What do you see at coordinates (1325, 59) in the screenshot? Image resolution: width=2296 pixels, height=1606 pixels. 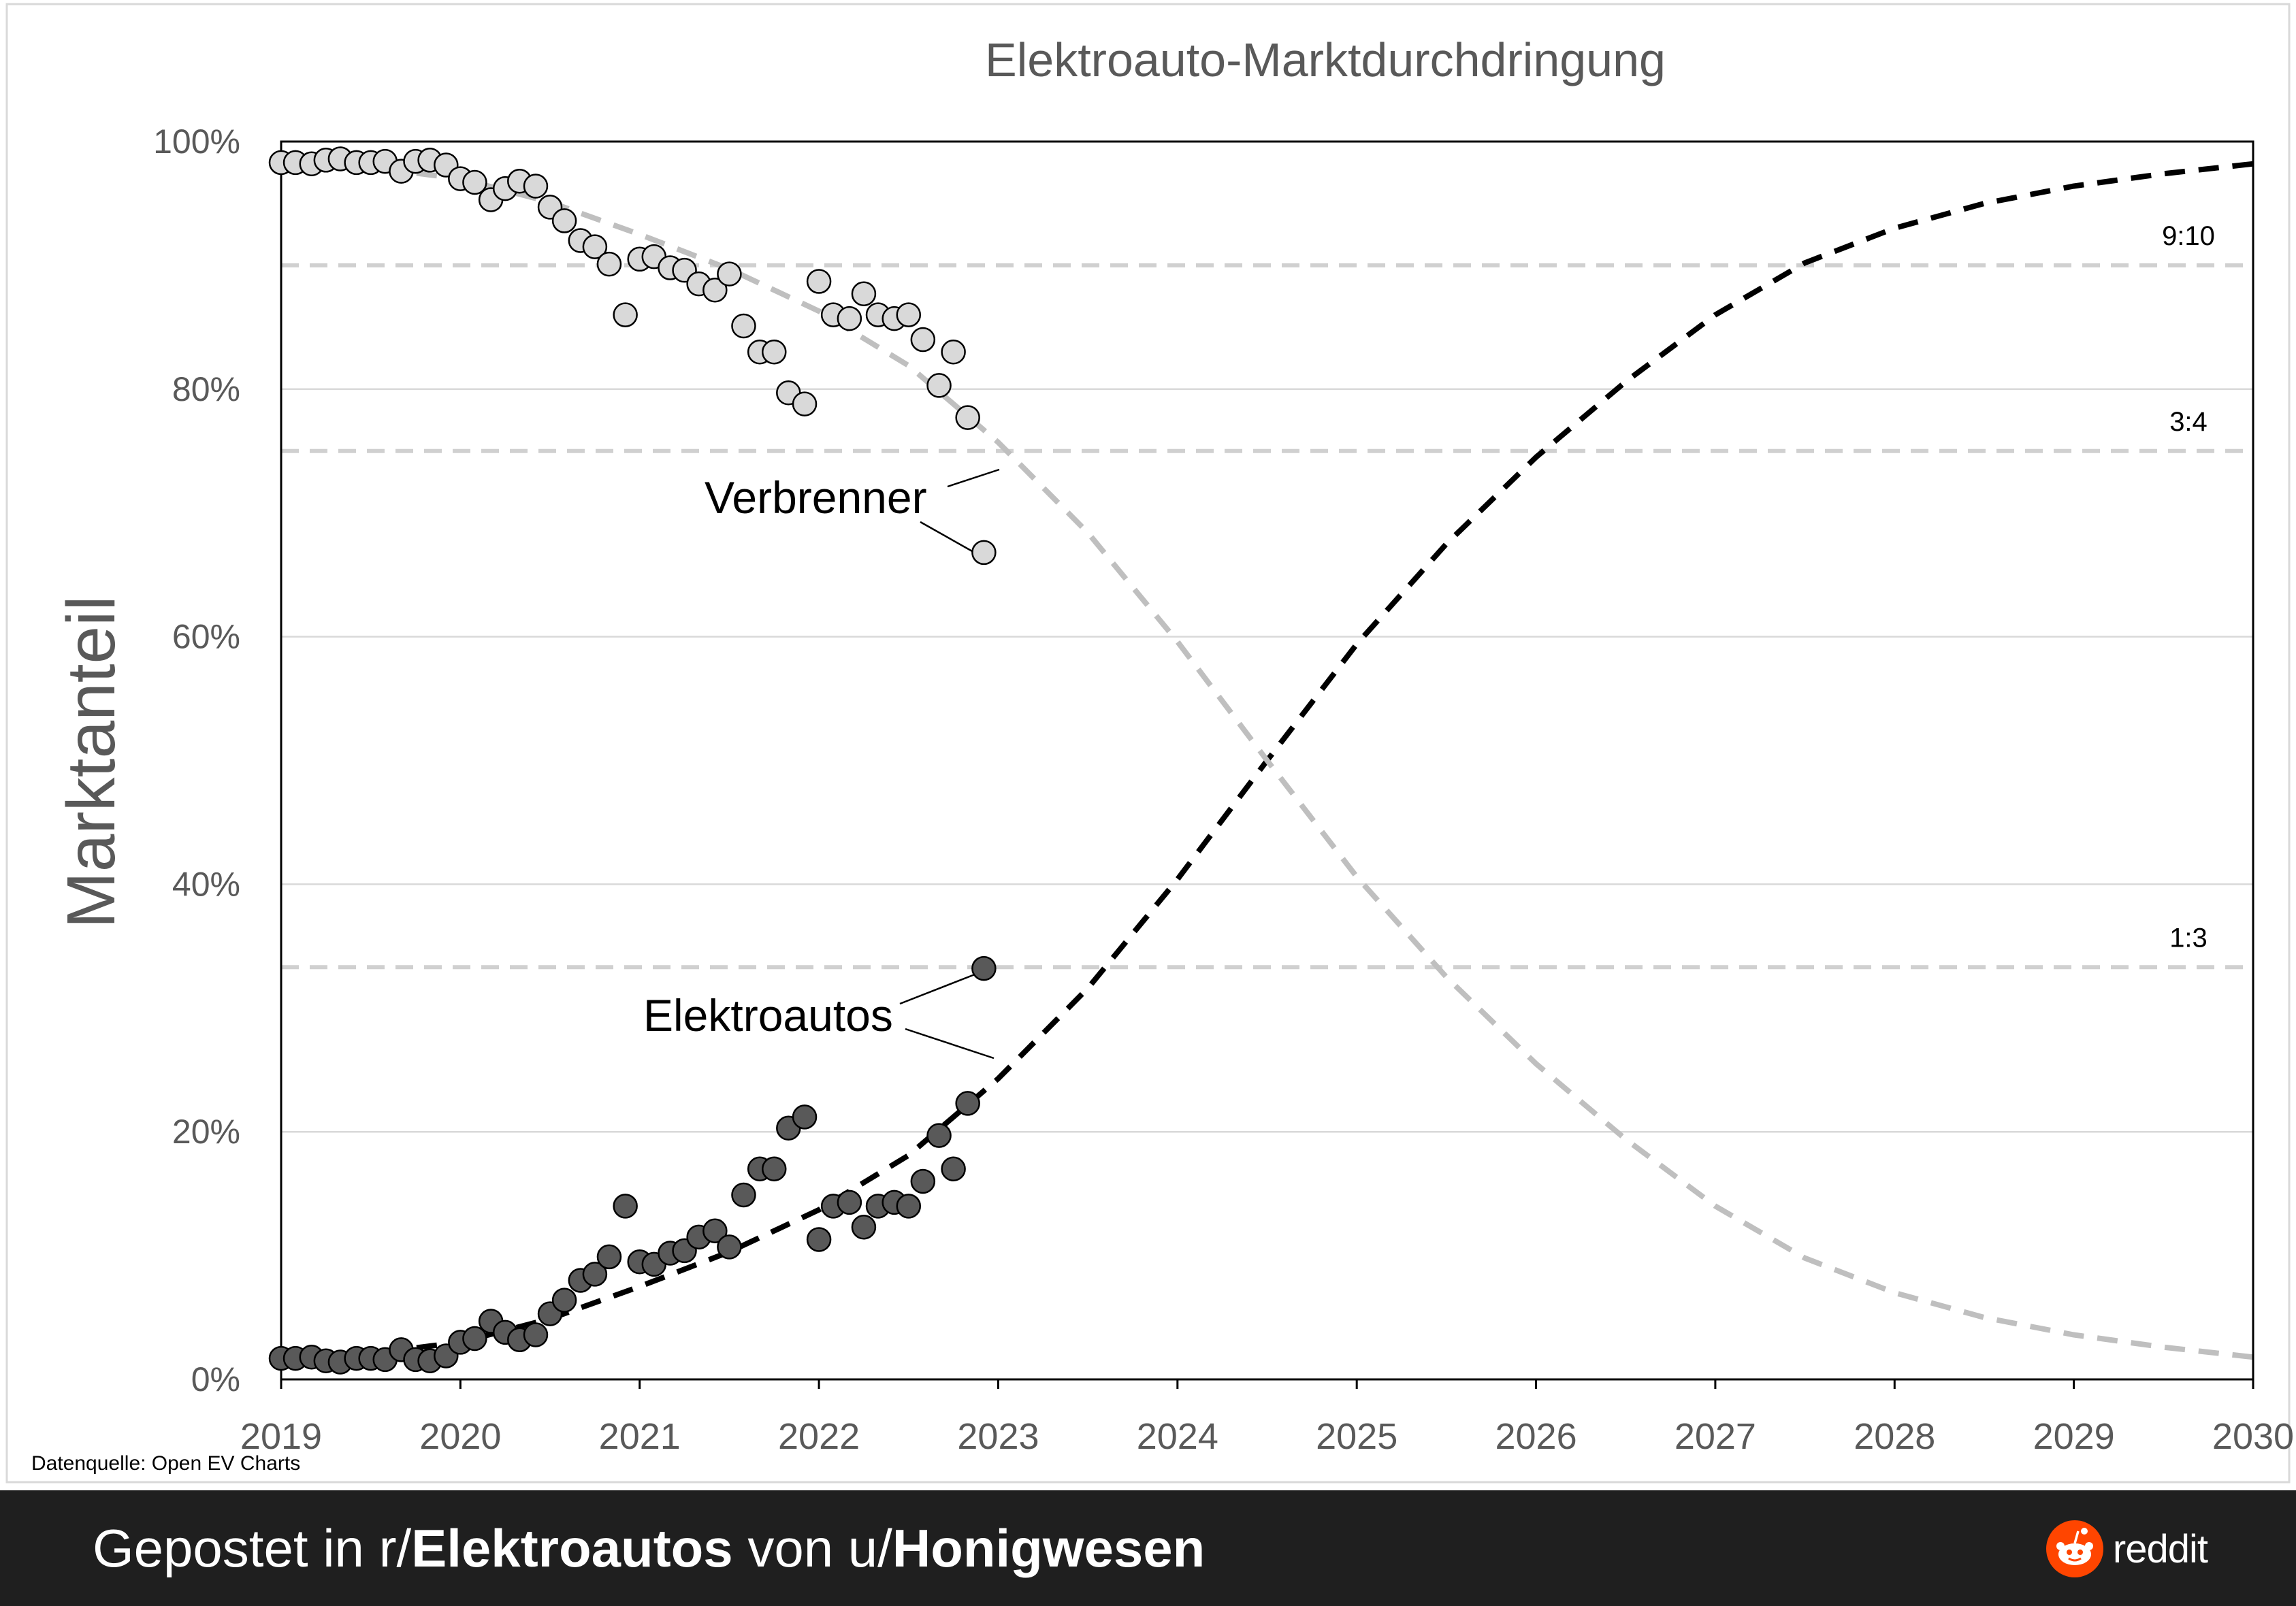 I see `chart-title: Elektroauto-Marktdurchdringung` at bounding box center [1325, 59].